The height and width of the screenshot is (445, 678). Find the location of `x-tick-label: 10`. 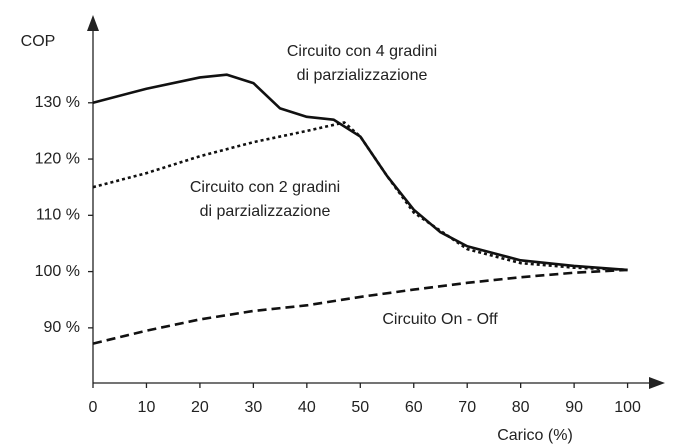

x-tick-label: 10 is located at coordinates (147, 407).